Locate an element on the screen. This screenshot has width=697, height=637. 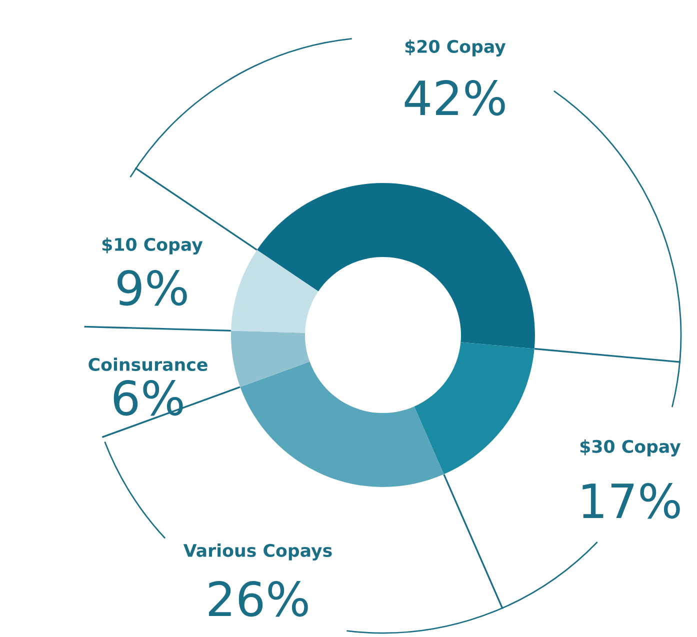
data-label: 42% is located at coordinates (454, 98).